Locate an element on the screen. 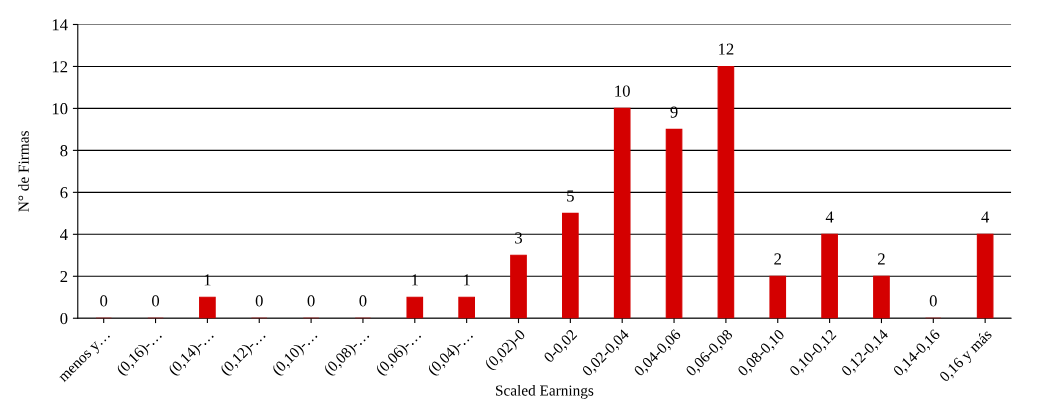  data-label: 12 is located at coordinates (726, 49).